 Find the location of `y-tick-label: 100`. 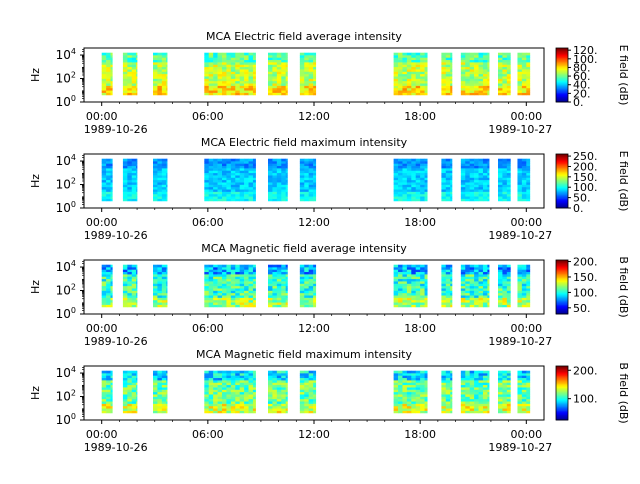

y-tick-label: 100 is located at coordinates (66, 207).